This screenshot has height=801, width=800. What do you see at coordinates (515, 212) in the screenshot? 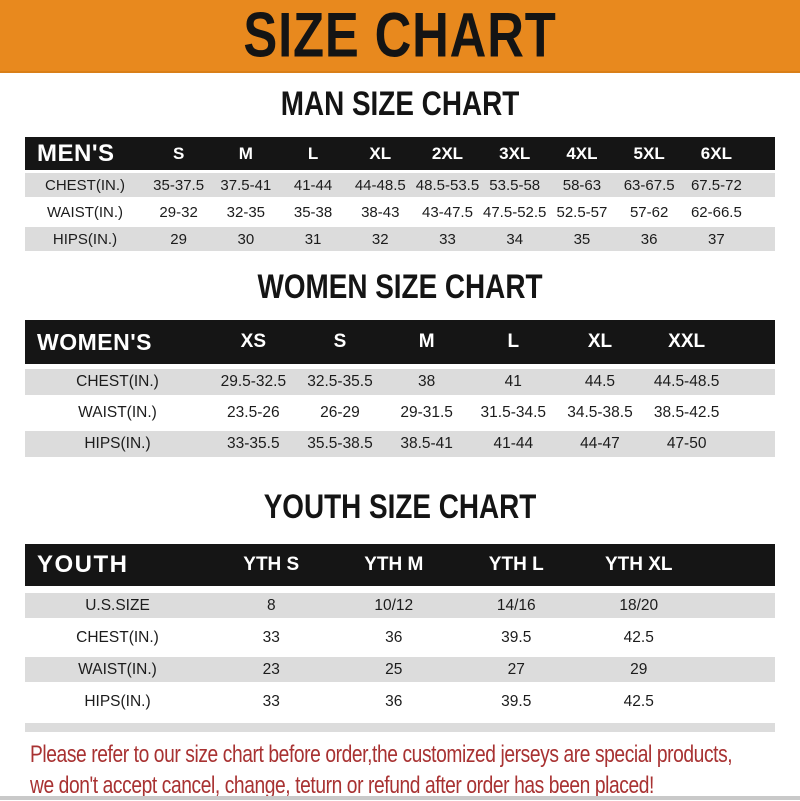
I see `size-cell: 47.5-52.5` at bounding box center [515, 212].